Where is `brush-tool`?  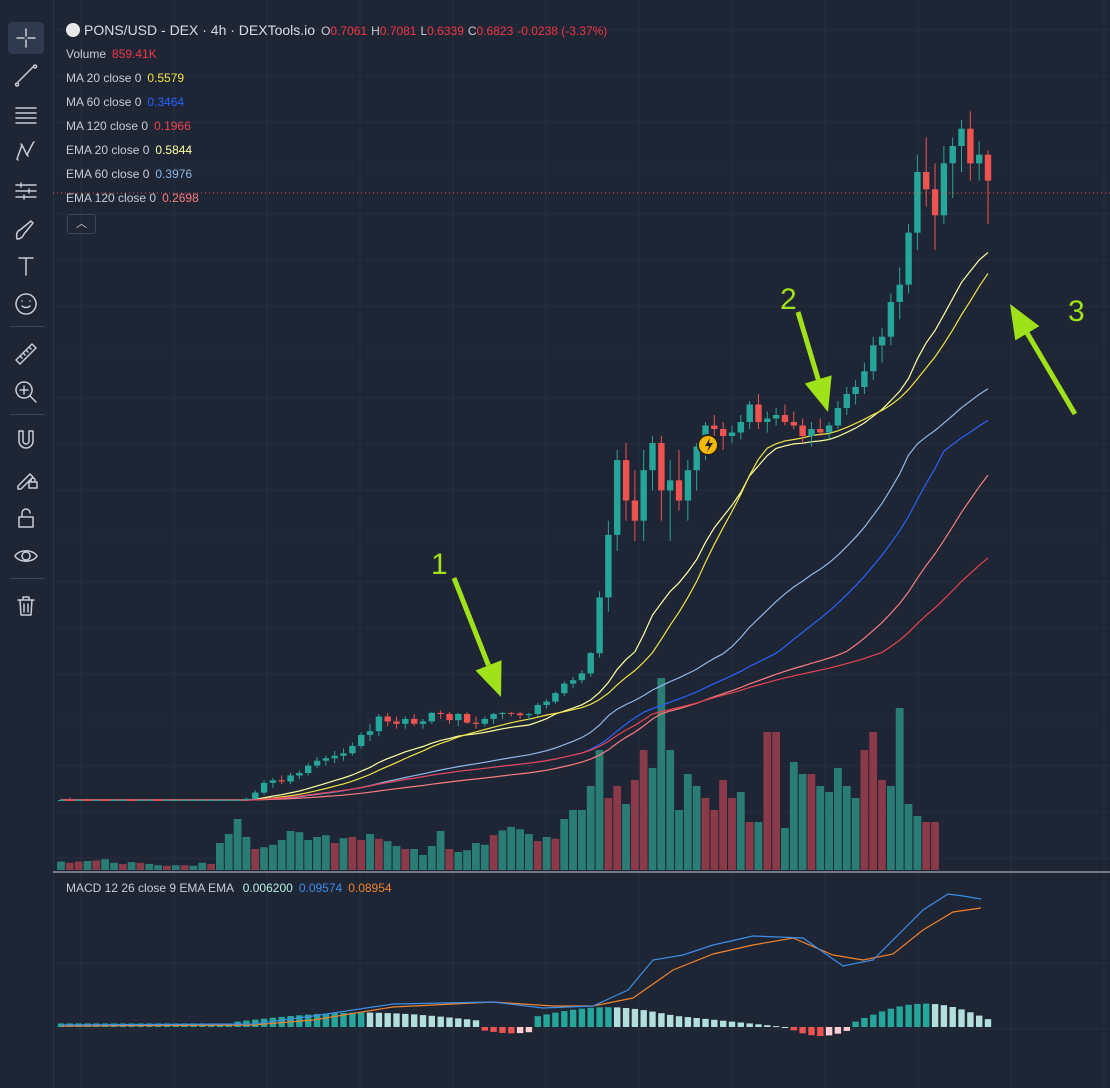 brush-tool is located at coordinates (26, 230).